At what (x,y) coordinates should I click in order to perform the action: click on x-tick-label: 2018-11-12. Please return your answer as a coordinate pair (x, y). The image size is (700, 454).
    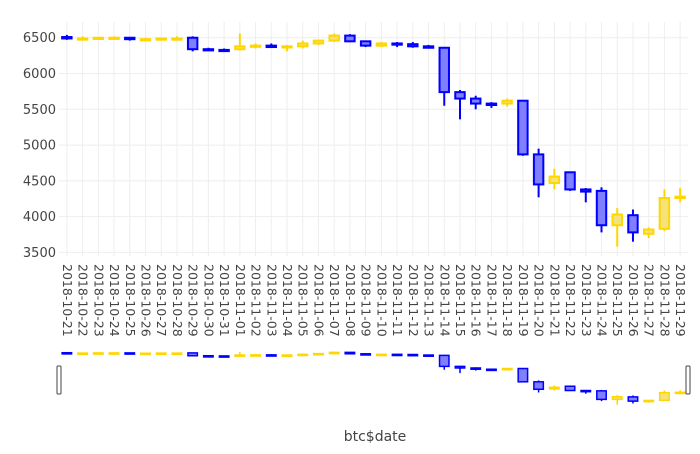
    Looking at the image, I should click on (413, 300).